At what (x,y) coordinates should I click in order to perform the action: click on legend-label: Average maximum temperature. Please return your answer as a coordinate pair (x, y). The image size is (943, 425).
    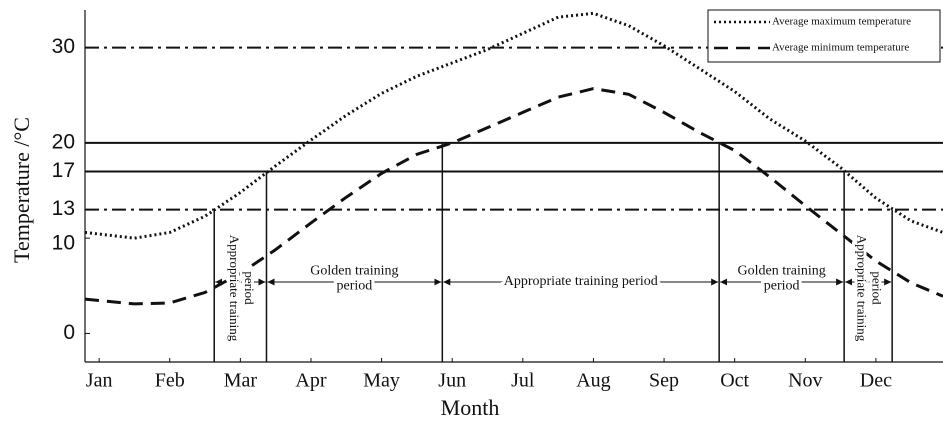
    Looking at the image, I should click on (841, 22).